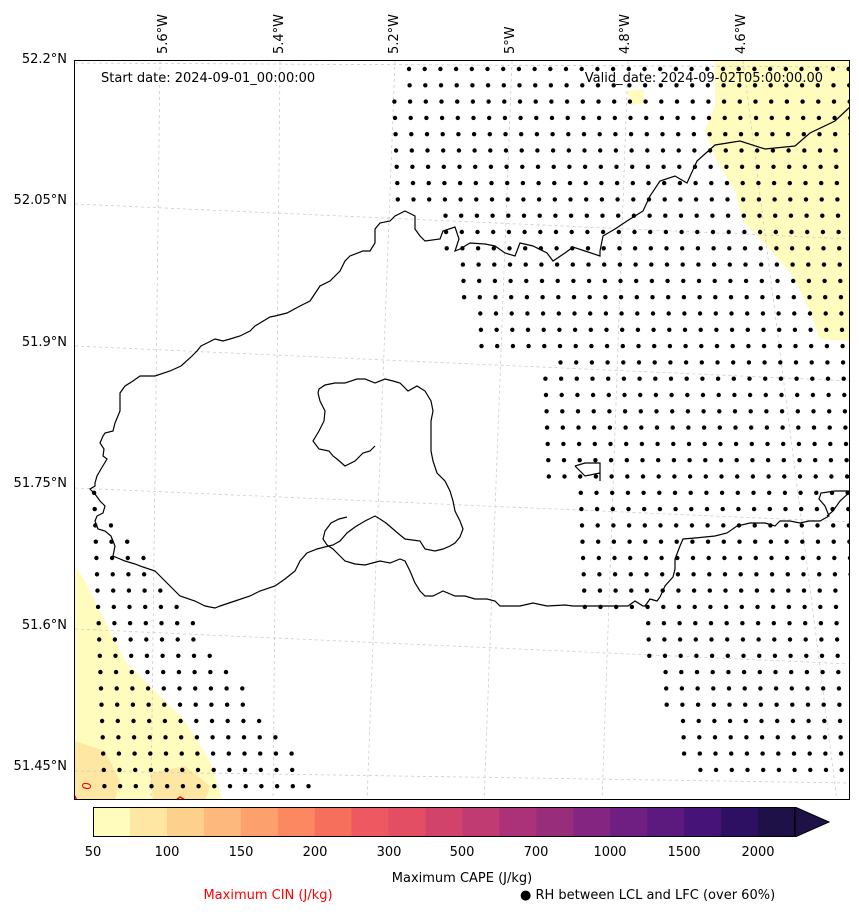 The height and width of the screenshot is (915, 859). What do you see at coordinates (777, 822) in the screenshot?
I see `colorbar-swatch` at bounding box center [777, 822].